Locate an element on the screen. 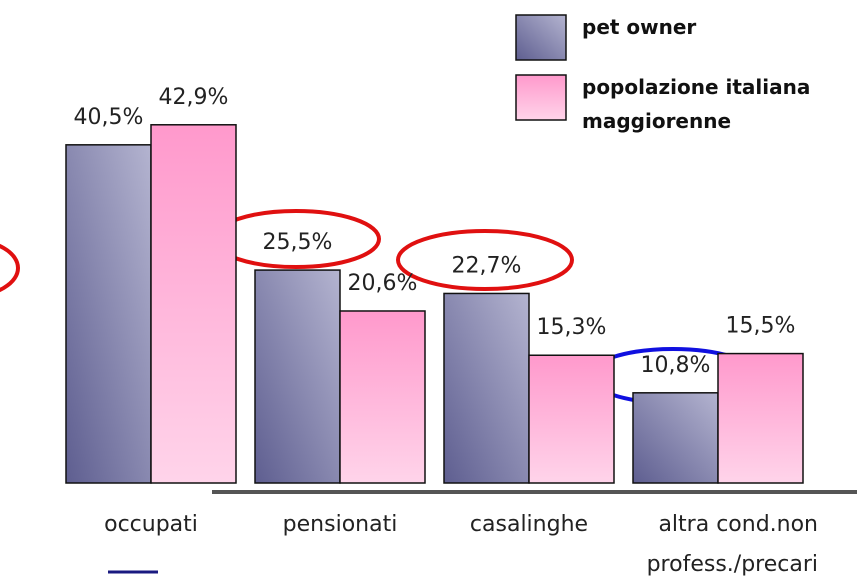  legend-label: pet owner is located at coordinates (639, 27).